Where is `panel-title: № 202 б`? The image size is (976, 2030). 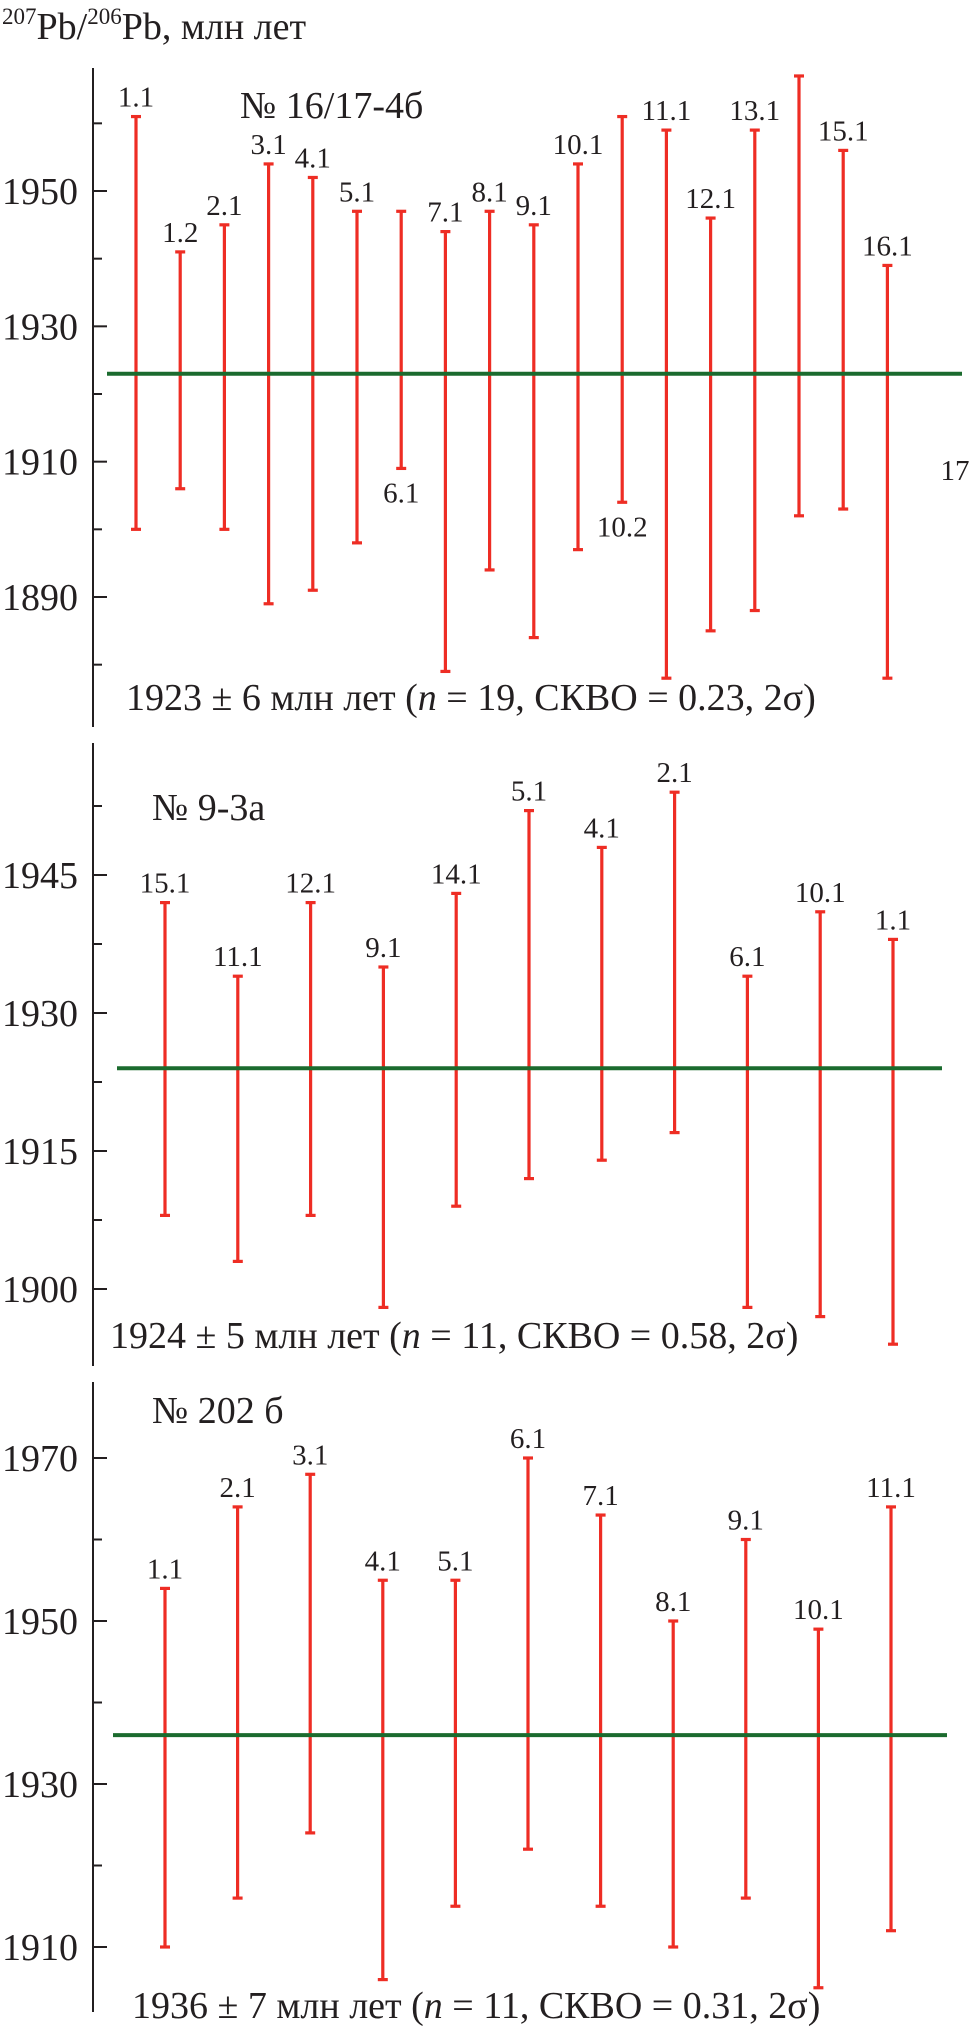 panel-title: № 202 б is located at coordinates (218, 1411).